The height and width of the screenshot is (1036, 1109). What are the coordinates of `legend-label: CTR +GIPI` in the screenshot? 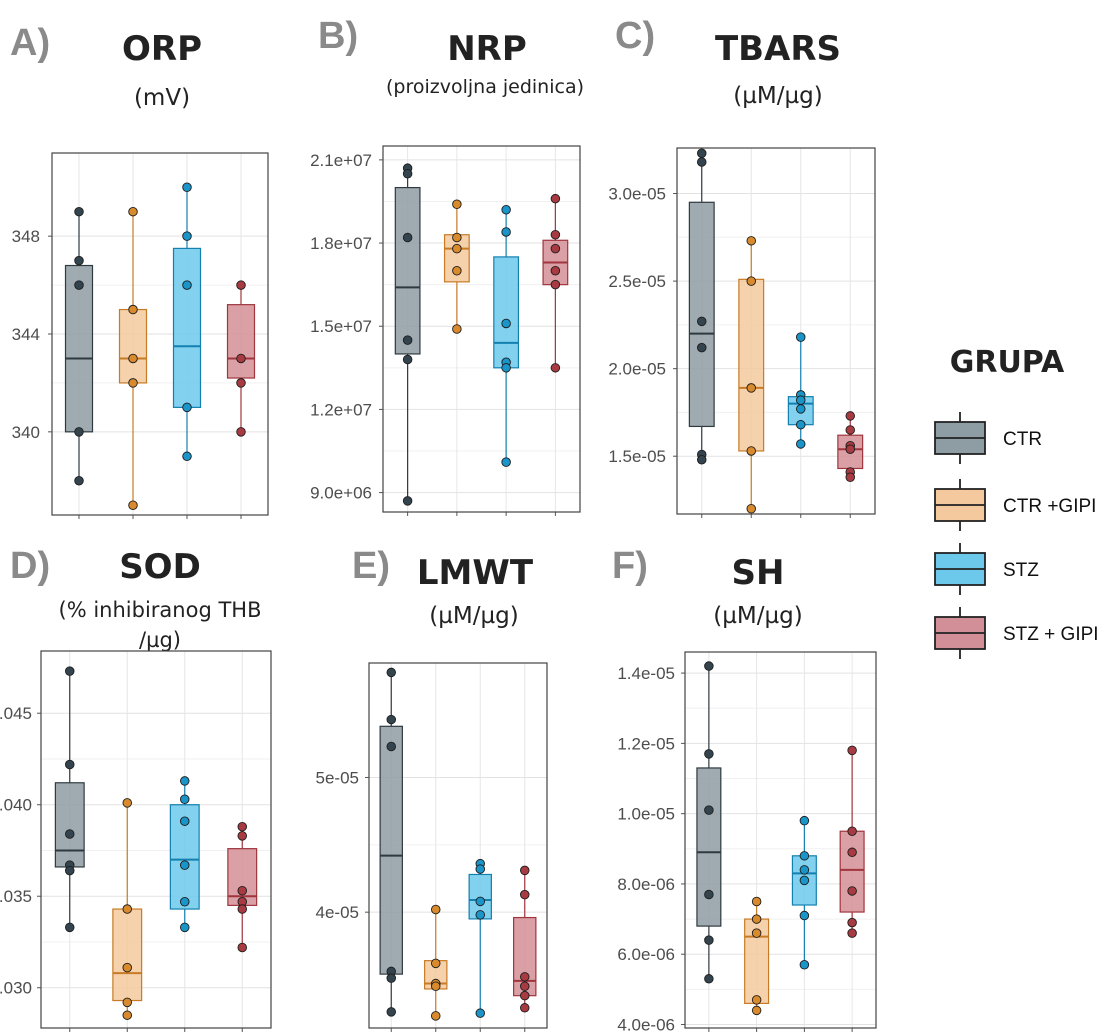 It's located at (1049, 506).